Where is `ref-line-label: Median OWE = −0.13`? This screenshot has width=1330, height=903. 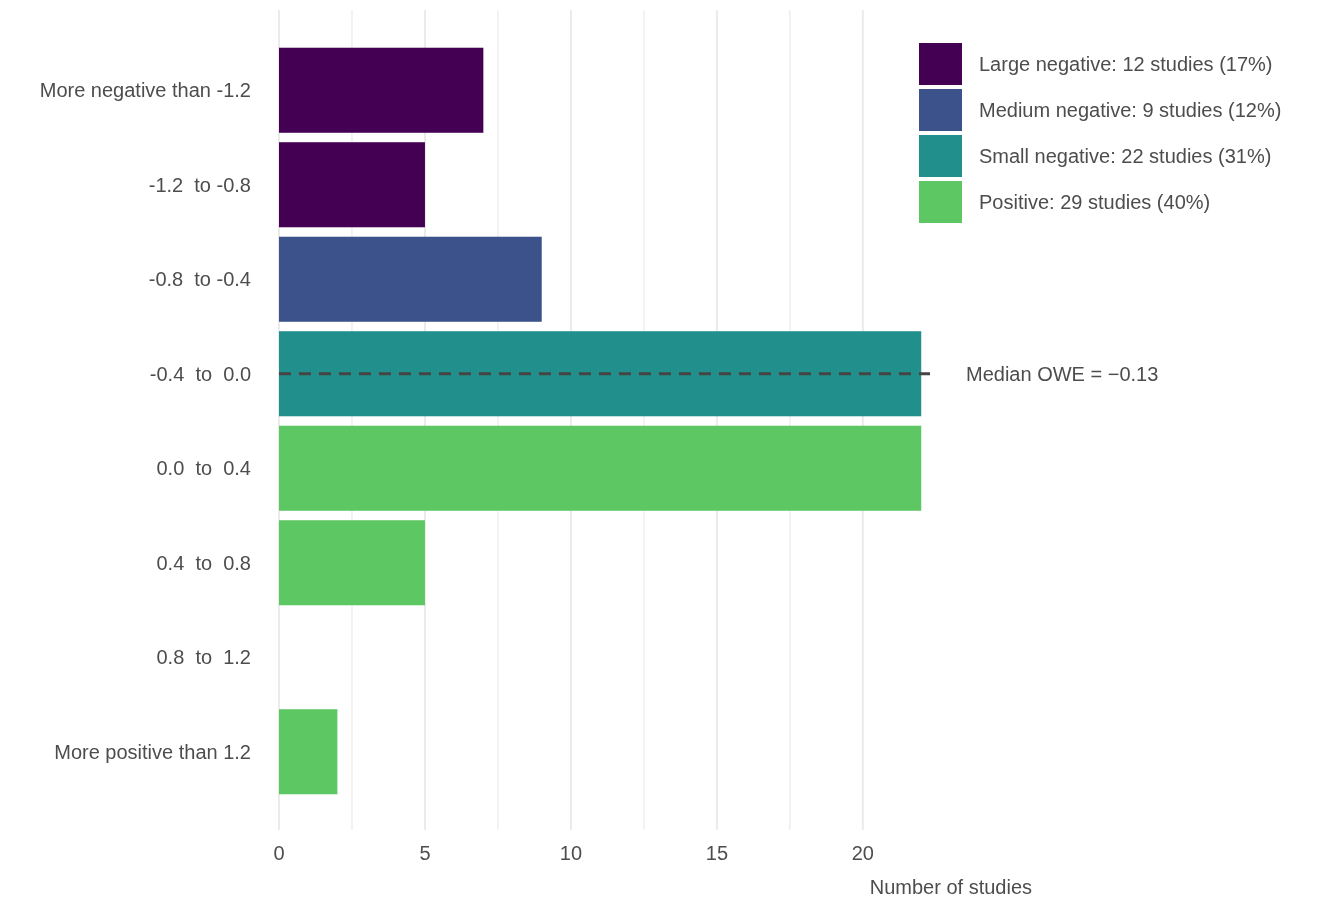
ref-line-label: Median OWE = −0.13 is located at coordinates (1062, 373).